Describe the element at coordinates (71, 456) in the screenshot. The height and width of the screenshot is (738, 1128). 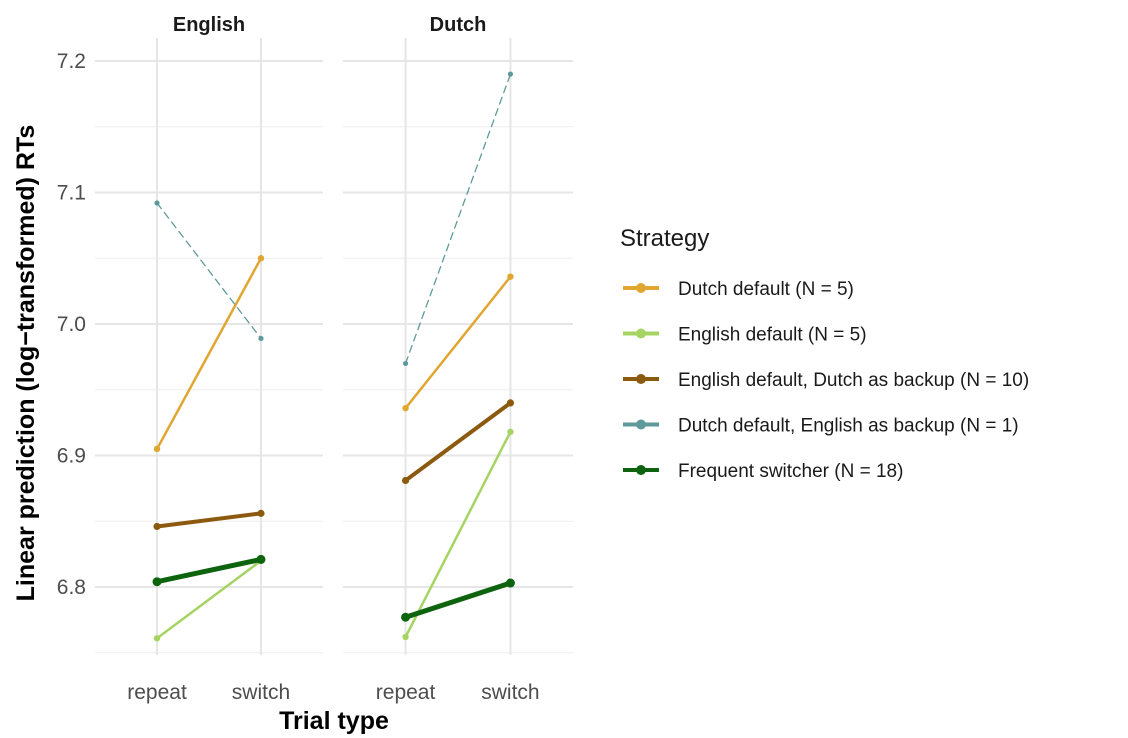
I see `y-tick-label: 6.9` at that location.